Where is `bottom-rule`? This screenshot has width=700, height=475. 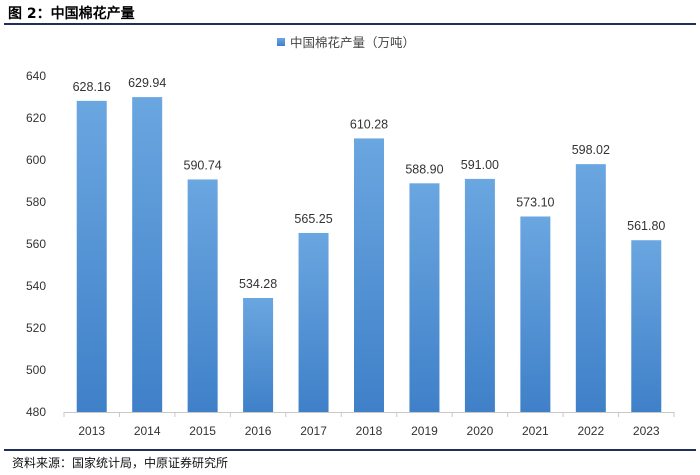 bottom-rule is located at coordinates (350, 450).